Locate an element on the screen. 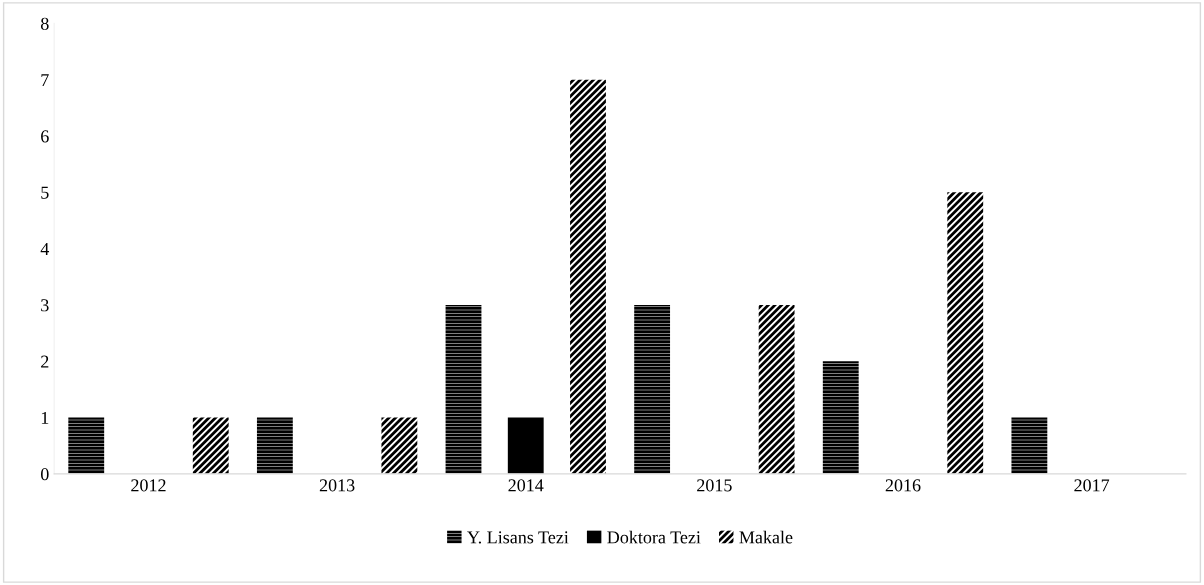 The height and width of the screenshot is (585, 1204). y-tick-label: 0 is located at coordinates (44, 474).